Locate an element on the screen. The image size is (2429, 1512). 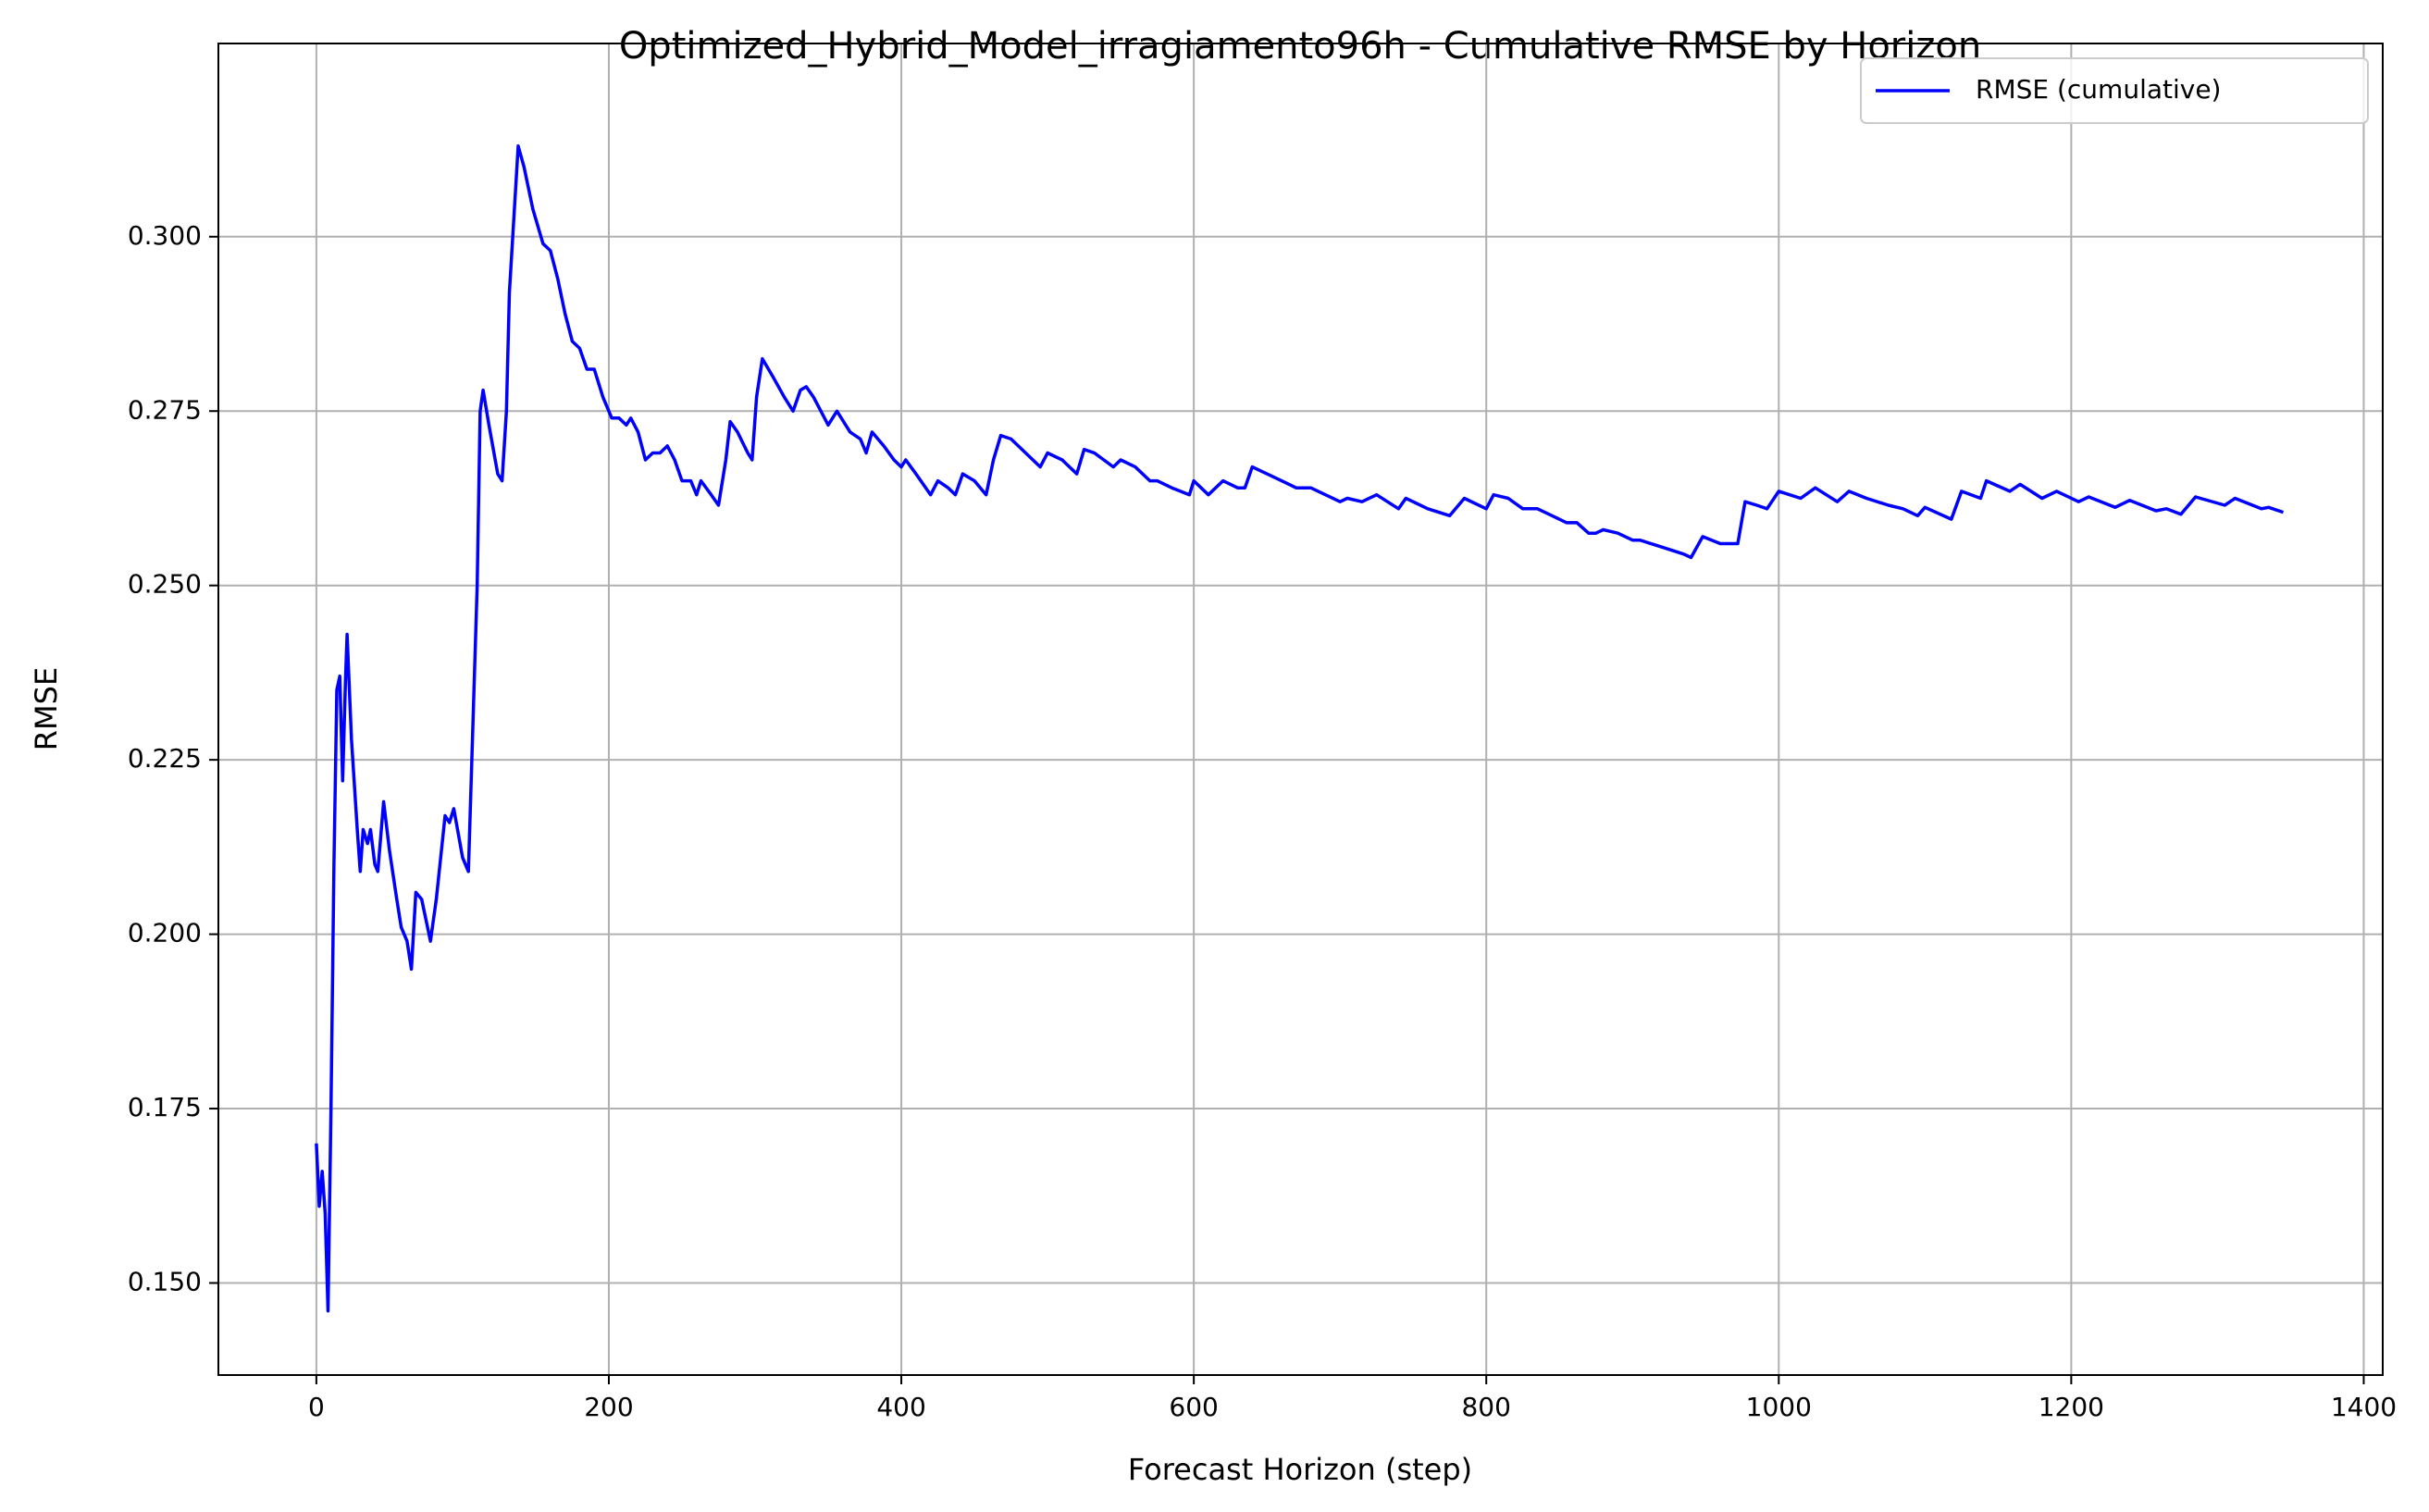
legend-box is located at coordinates (2114, 90).